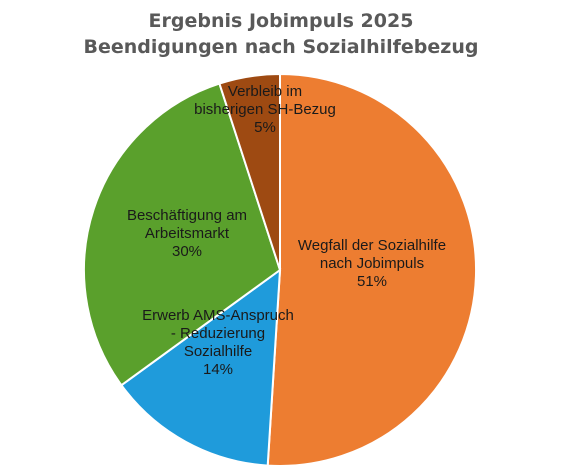 Image resolution: width=562 pixels, height=474 pixels. I want to click on slice-value-label: 51%, so click(372, 281).